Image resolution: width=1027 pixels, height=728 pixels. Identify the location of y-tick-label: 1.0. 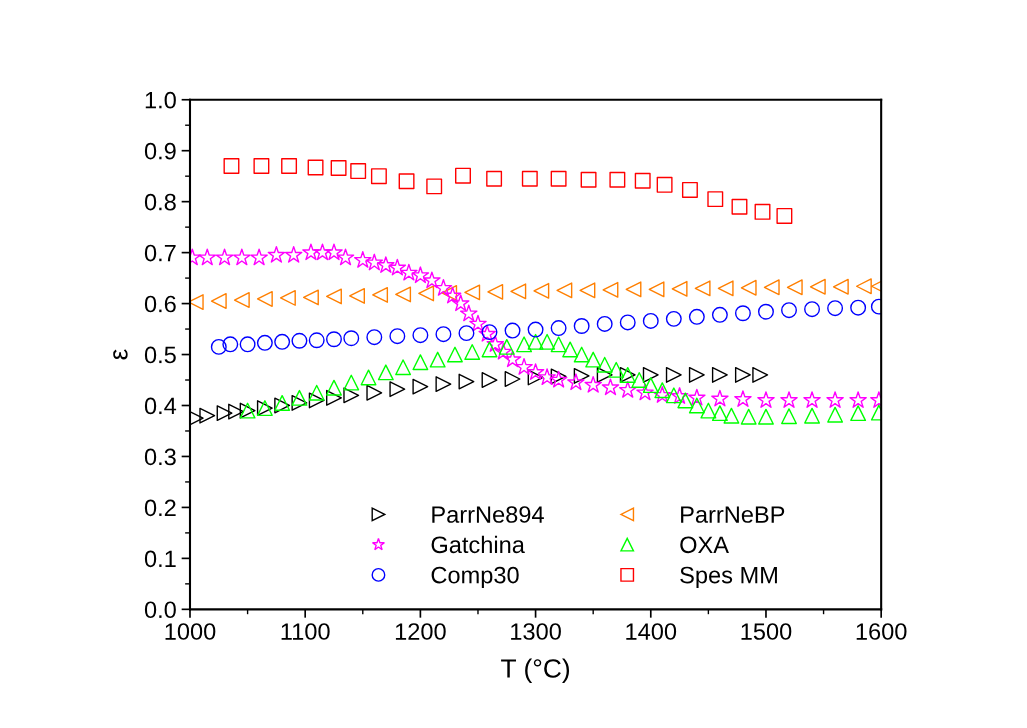
(160, 100).